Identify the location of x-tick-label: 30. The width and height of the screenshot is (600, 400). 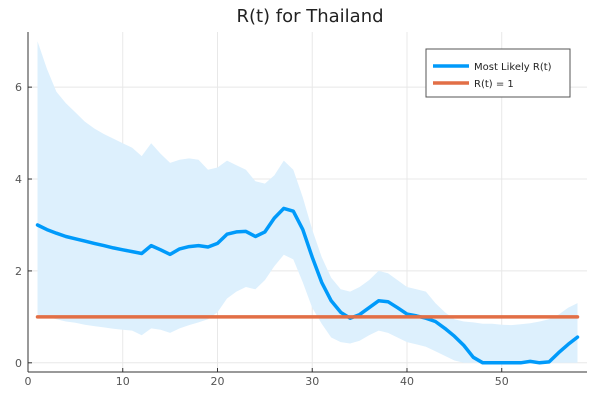
(312, 381).